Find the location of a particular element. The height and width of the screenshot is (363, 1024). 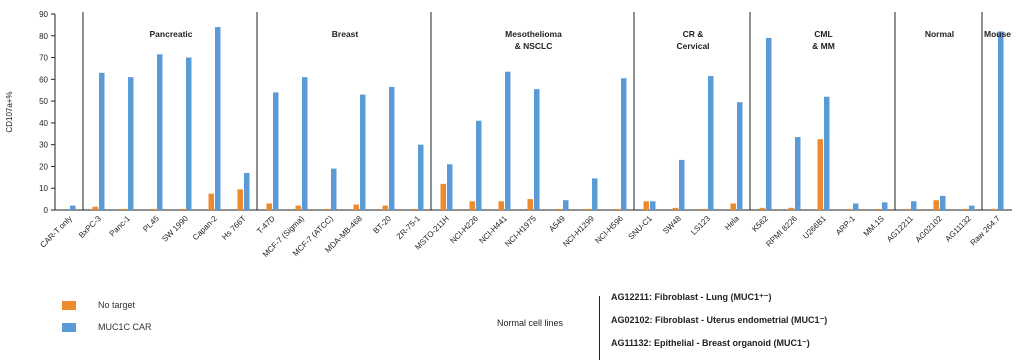

x-tick-label: NCI-H1975 is located at coordinates (520, 231).